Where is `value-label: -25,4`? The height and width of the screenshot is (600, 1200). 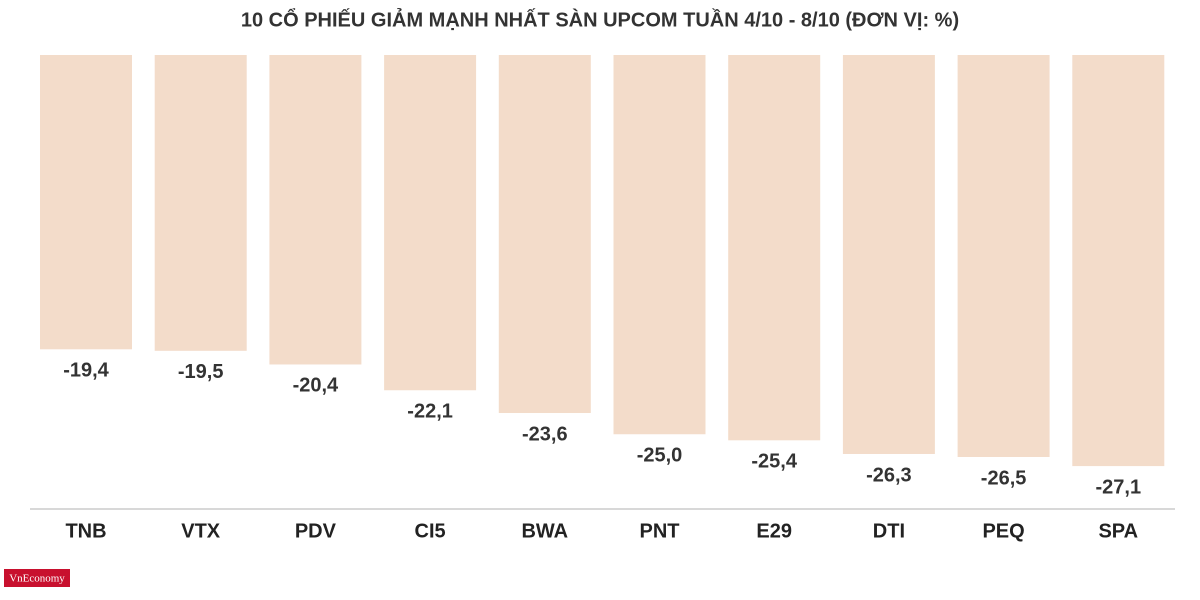
value-label: -25,4 is located at coordinates (774, 462).